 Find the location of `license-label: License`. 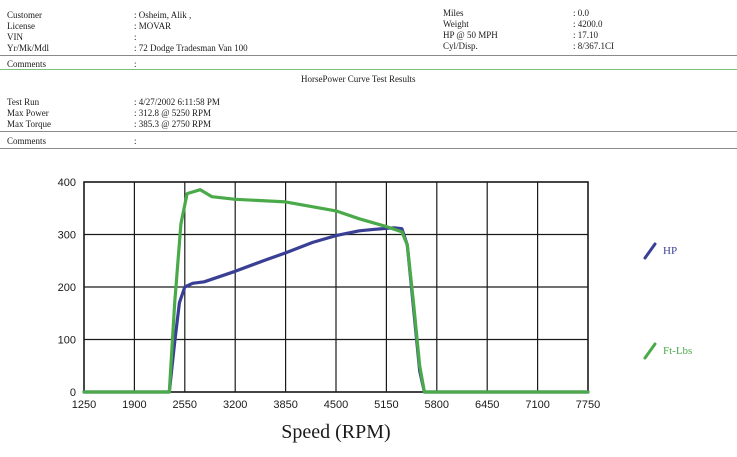

license-label: License is located at coordinates (21, 26).